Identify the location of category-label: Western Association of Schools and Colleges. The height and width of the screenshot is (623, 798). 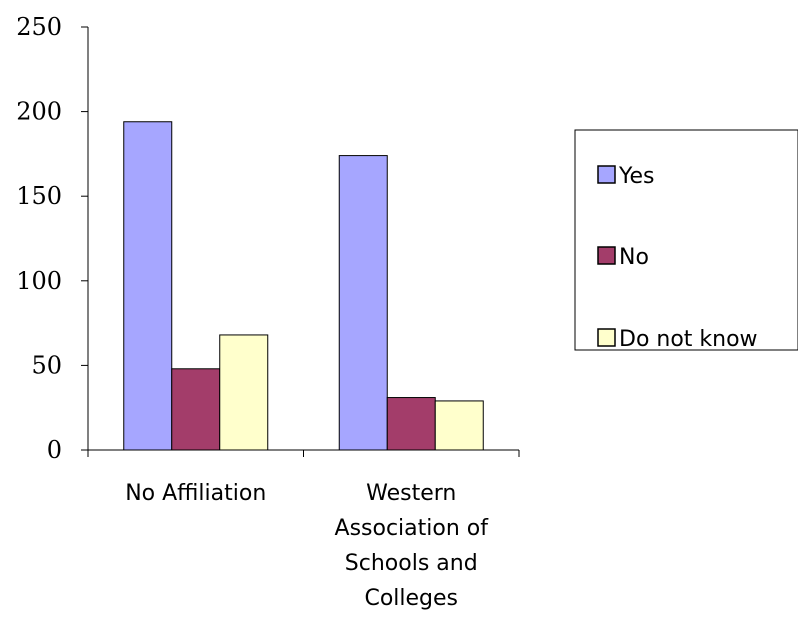
(412, 546).